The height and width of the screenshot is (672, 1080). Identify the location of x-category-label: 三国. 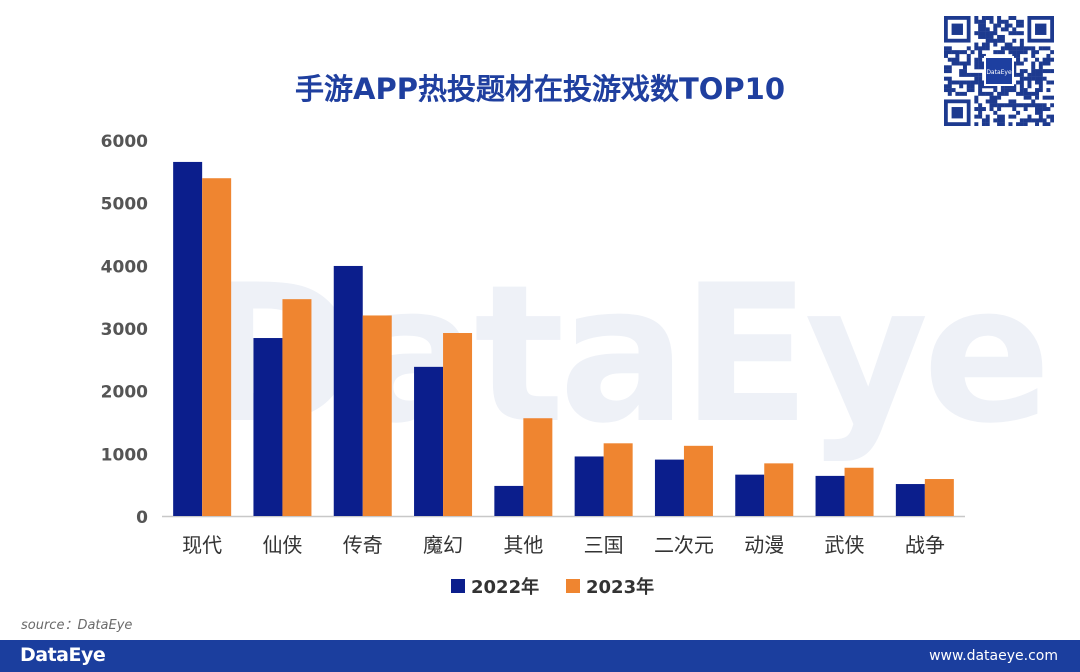
(604, 545).